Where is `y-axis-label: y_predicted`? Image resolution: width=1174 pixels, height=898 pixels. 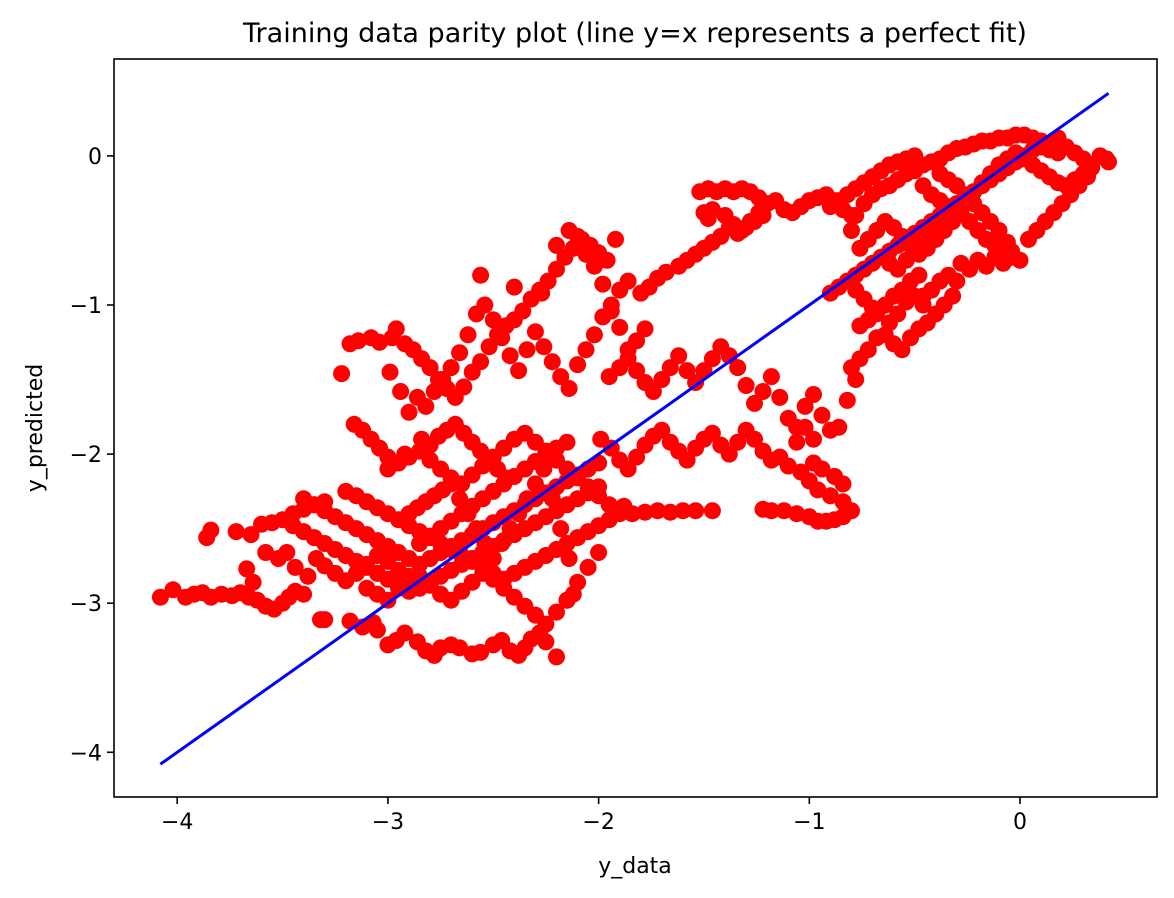 y-axis-label: y_predicted is located at coordinates (35, 428).